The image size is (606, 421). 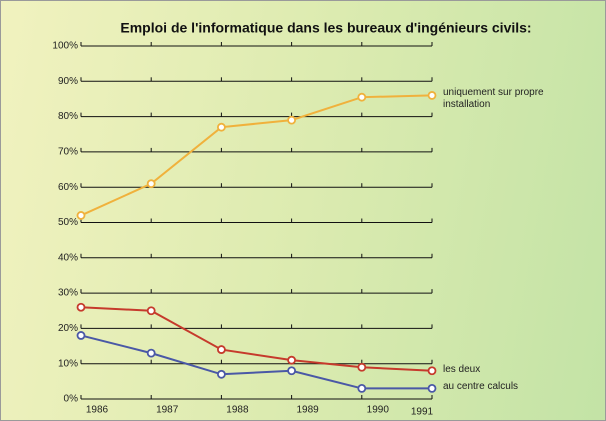 What do you see at coordinates (68, 293) in the screenshot?
I see `y-tick-label: 30%` at bounding box center [68, 293].